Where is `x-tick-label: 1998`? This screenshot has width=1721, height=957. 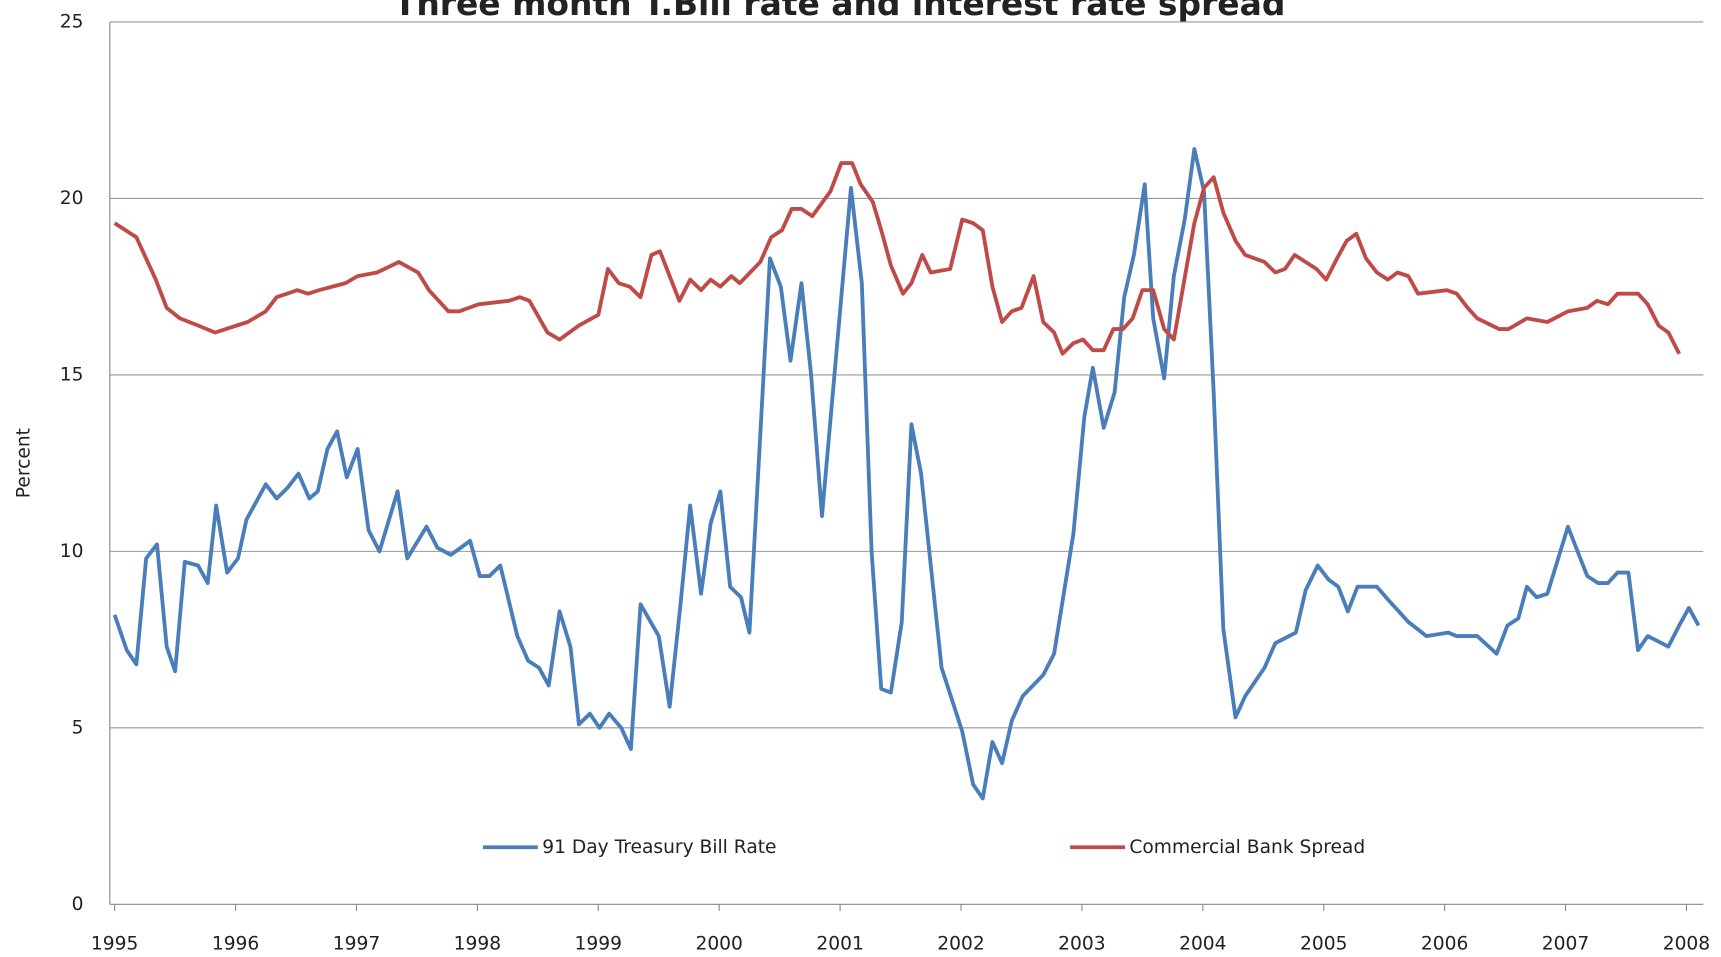
x-tick-label: 1998 is located at coordinates (477, 943).